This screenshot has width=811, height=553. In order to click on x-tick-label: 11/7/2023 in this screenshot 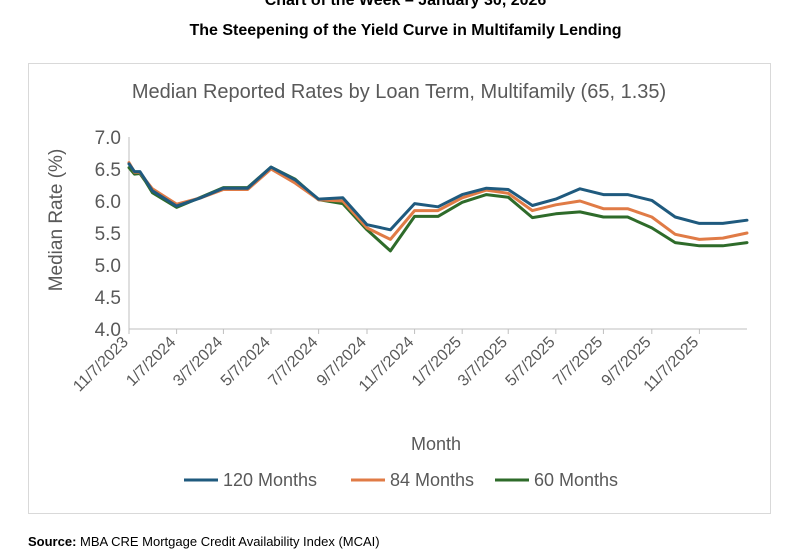, I will do `click(101, 365)`.